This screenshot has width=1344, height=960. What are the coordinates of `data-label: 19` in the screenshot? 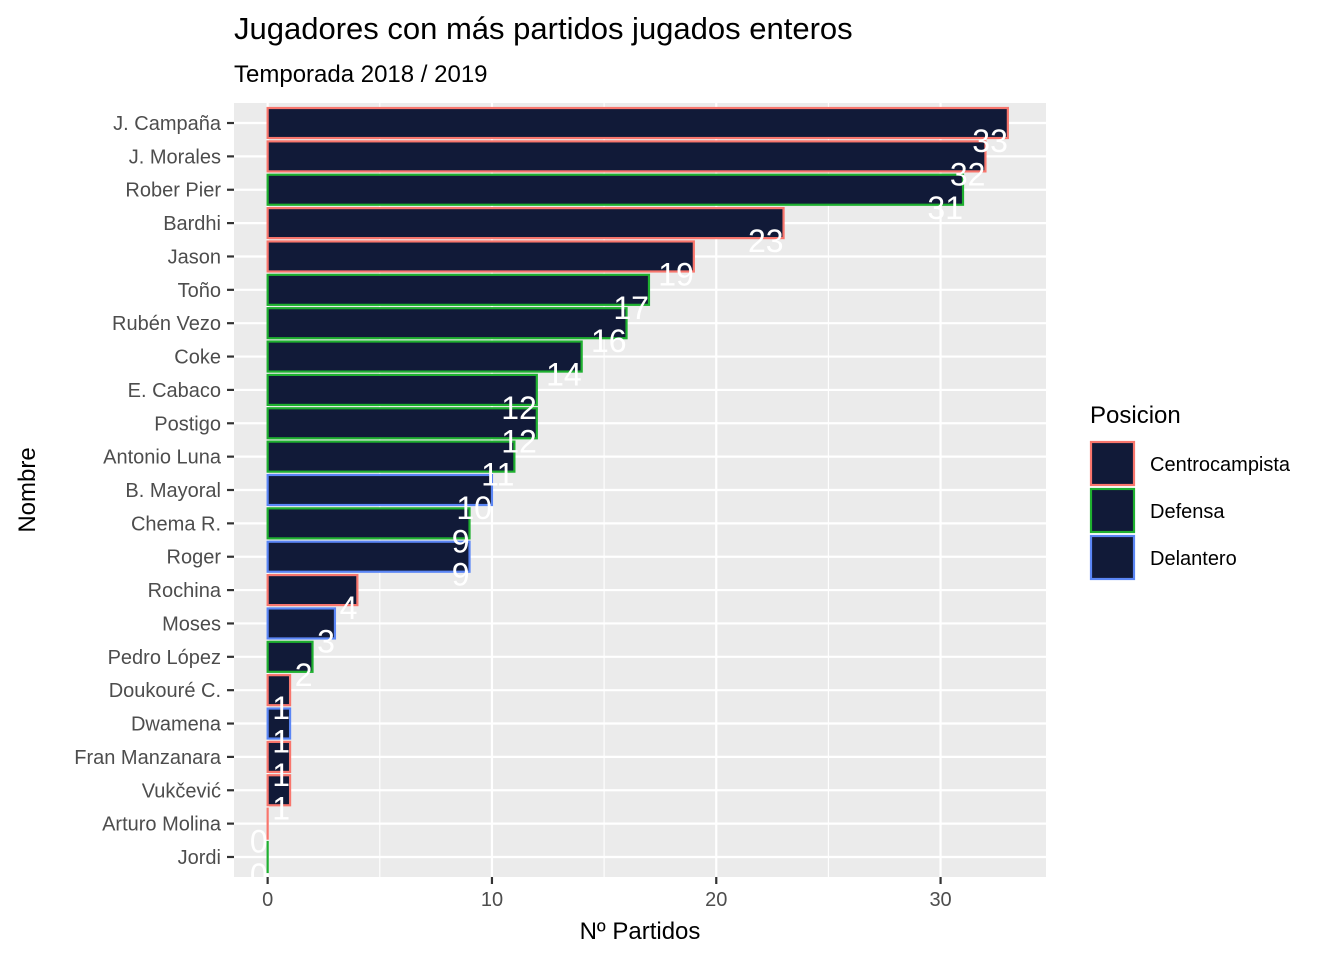 It's located at (676, 274).